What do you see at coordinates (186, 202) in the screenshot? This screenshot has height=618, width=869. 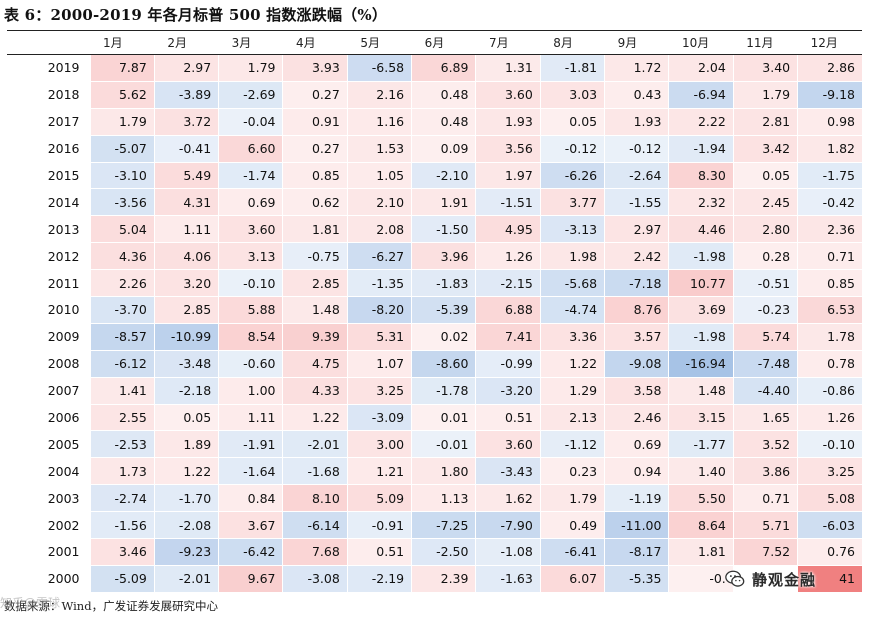 I see `return-cell: 4.31` at bounding box center [186, 202].